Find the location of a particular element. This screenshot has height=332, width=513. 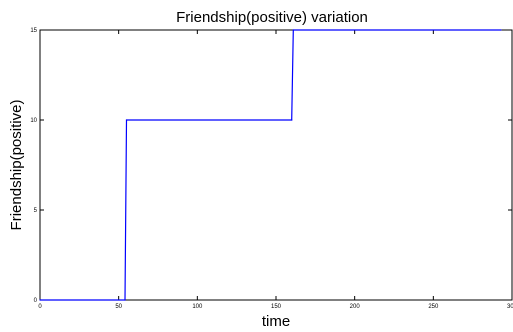

x-tick-label: 200 is located at coordinates (355, 307).